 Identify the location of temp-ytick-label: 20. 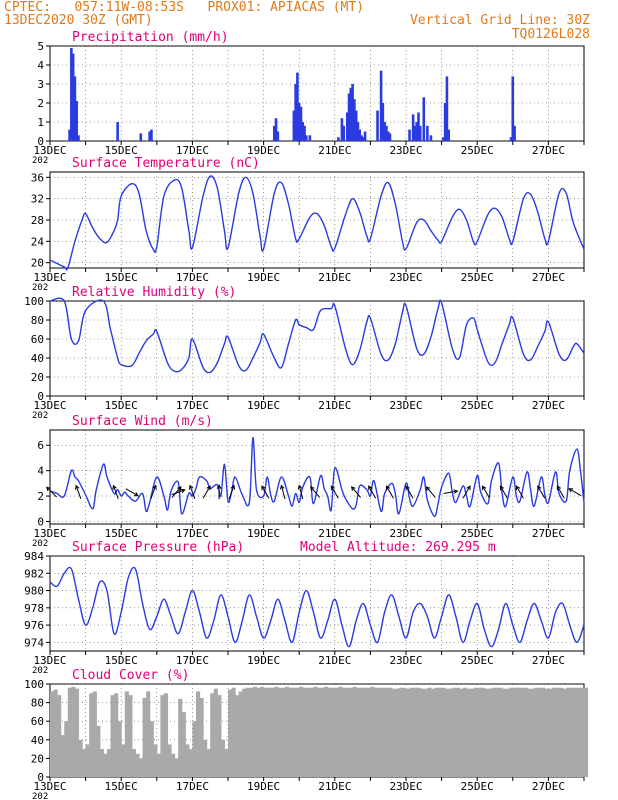
(37, 263).